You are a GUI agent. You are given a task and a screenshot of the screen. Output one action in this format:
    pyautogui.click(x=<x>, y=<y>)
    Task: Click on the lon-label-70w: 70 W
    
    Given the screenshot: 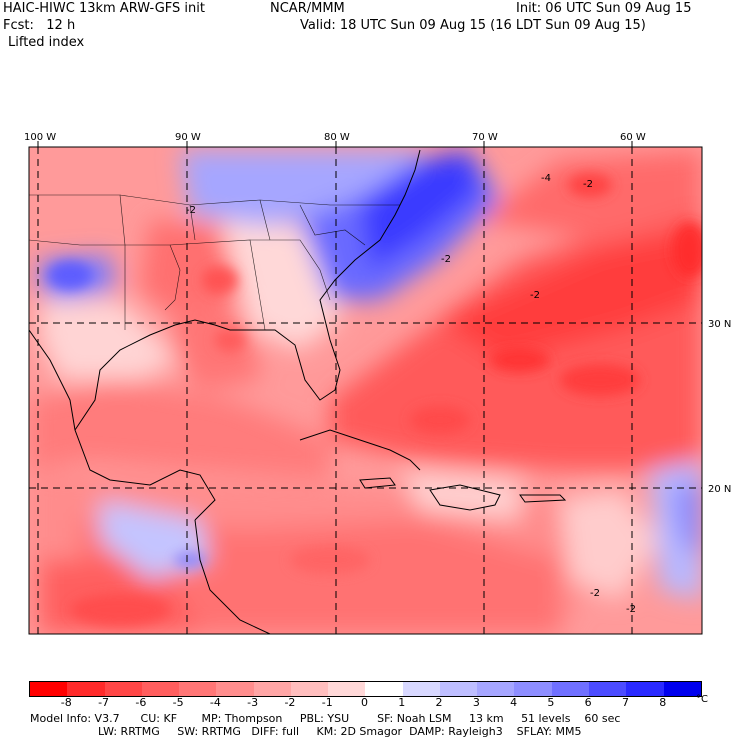 What is the action you would take?
    pyautogui.click(x=485, y=137)
    